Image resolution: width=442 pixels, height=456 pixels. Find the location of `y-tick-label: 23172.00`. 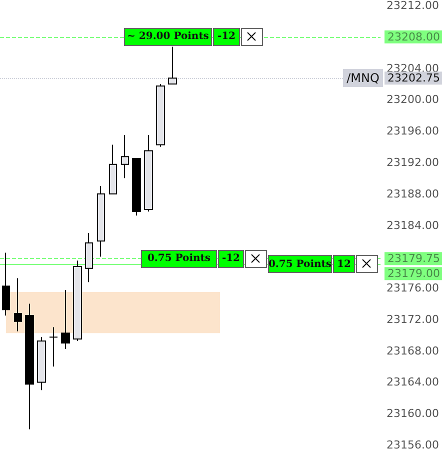

y-tick-label: 23172.00 is located at coordinates (413, 319).